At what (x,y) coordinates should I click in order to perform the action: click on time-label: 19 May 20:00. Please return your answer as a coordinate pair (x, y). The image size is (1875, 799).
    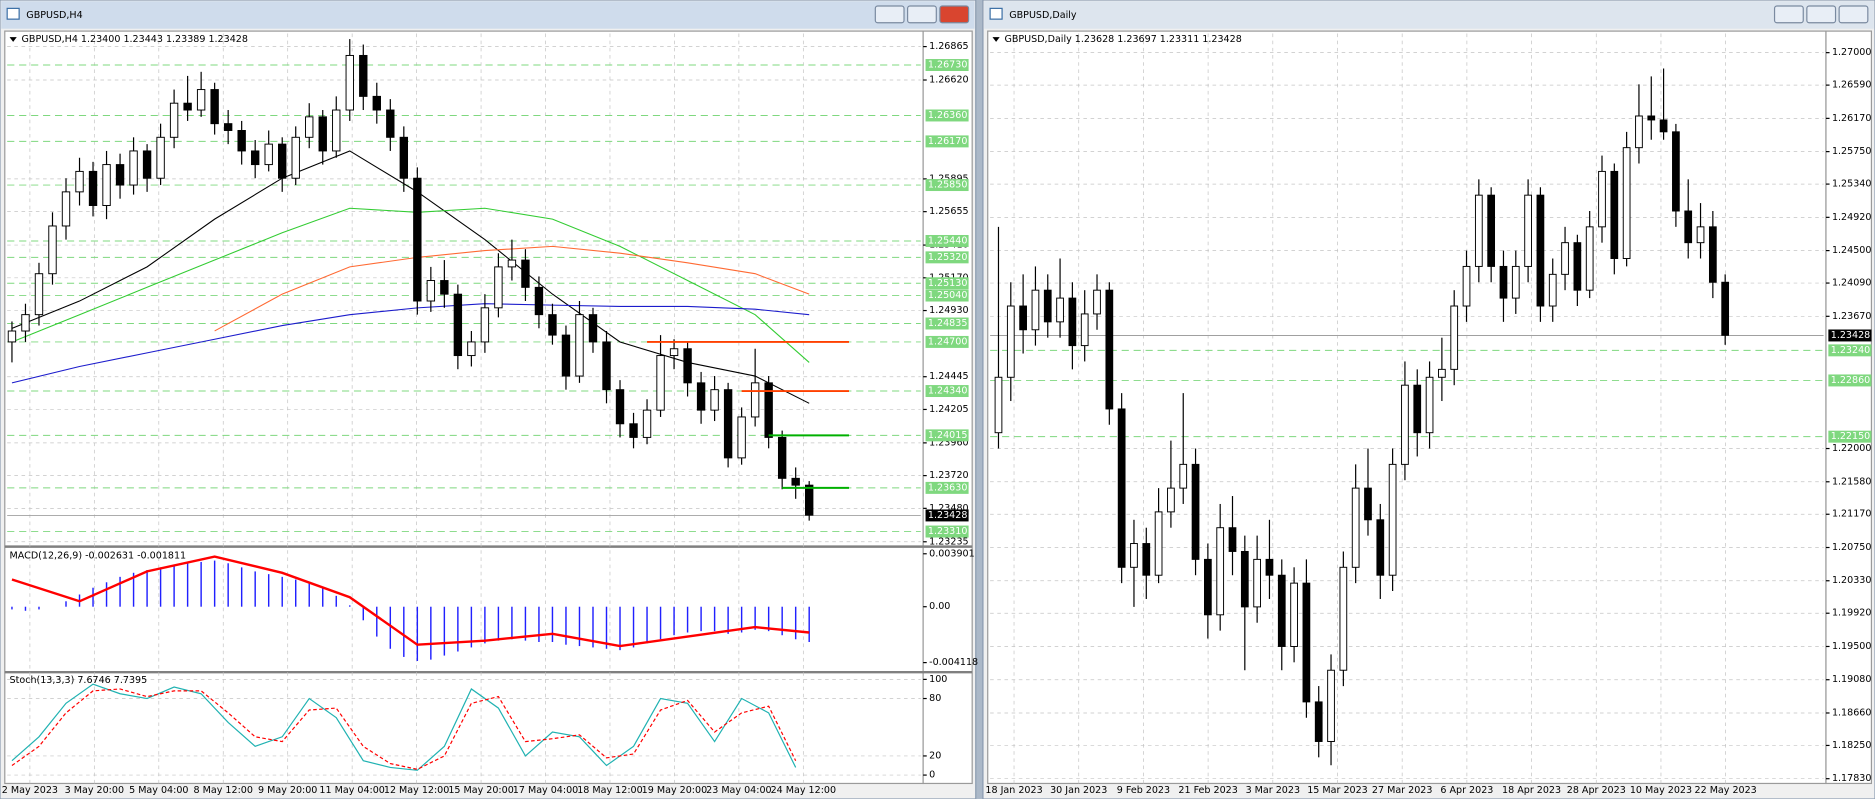
    Looking at the image, I should click on (674, 790).